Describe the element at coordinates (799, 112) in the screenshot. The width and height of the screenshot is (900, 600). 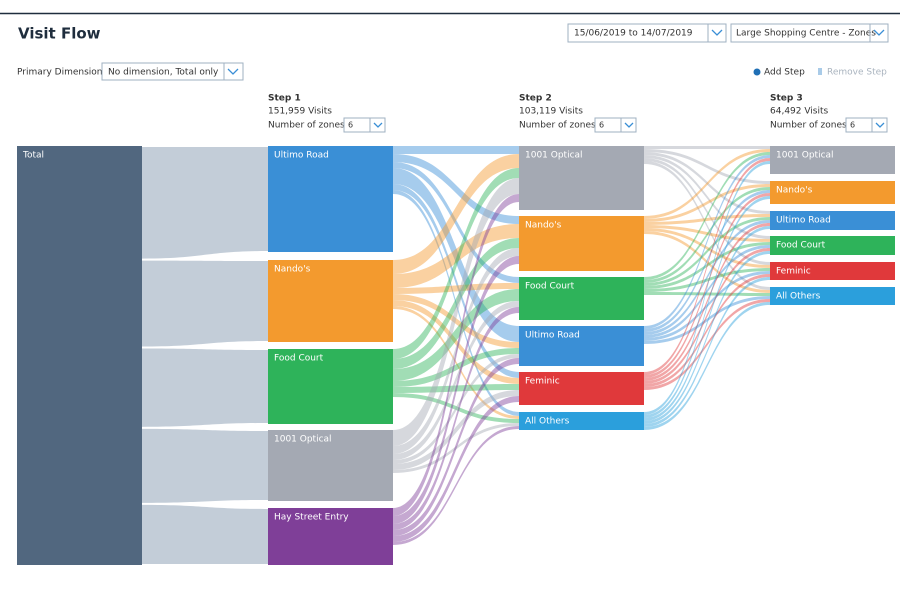
I see `step-visits: 64,492 Visits` at that location.